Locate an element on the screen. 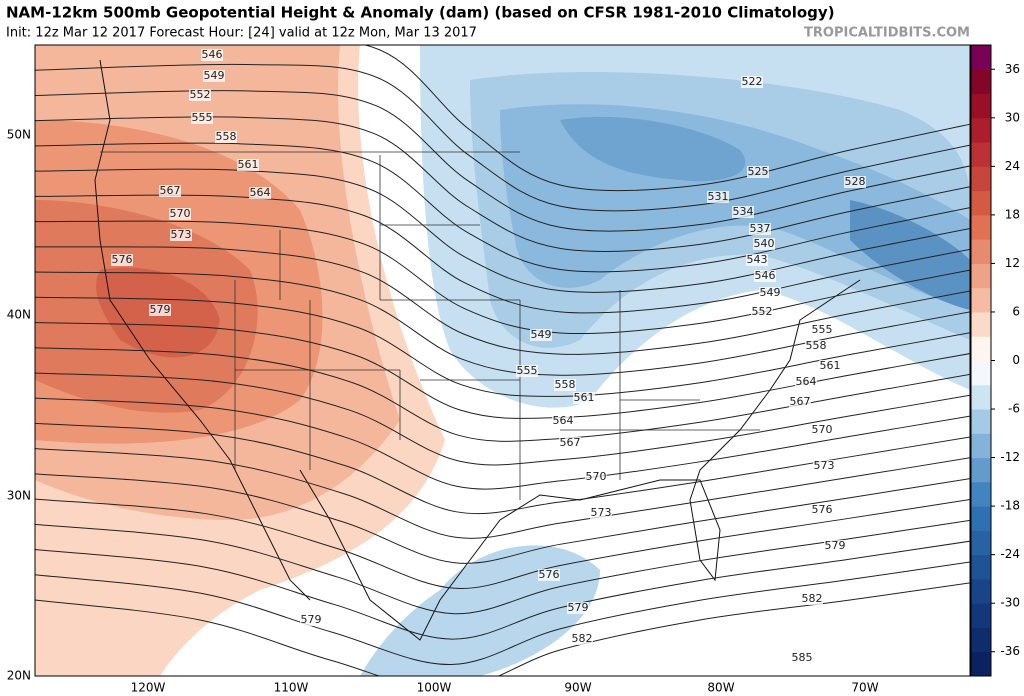 The image size is (1024, 696). contour-label: 528 is located at coordinates (855, 181).